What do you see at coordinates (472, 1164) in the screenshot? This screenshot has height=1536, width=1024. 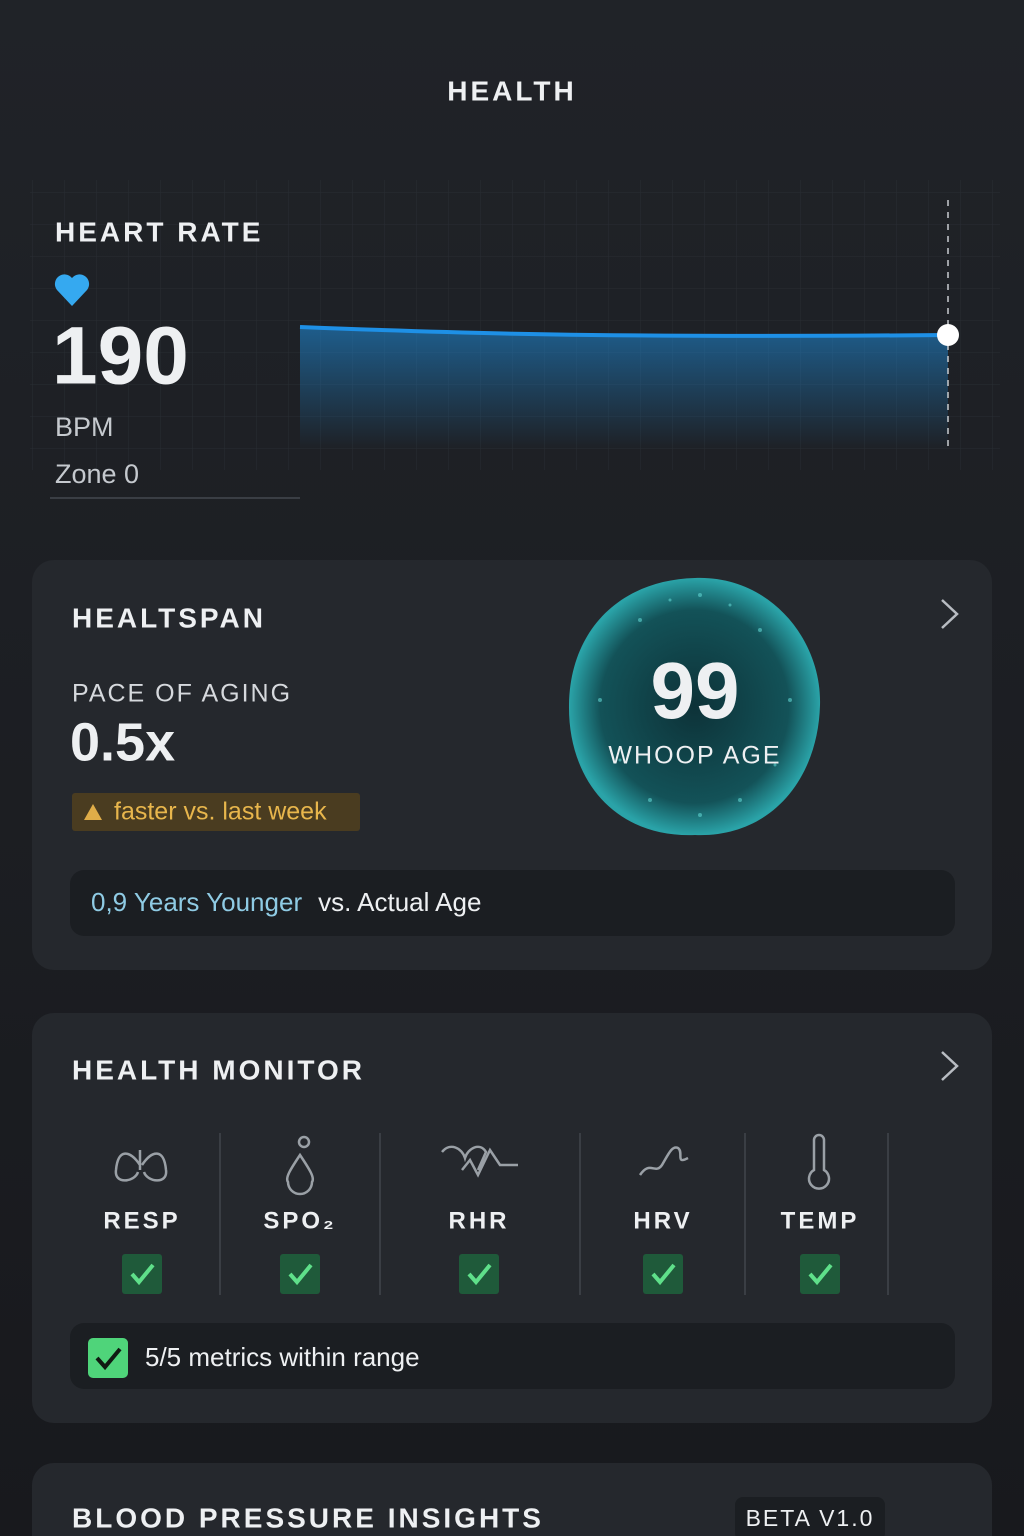 I see `metric-icons` at bounding box center [472, 1164].